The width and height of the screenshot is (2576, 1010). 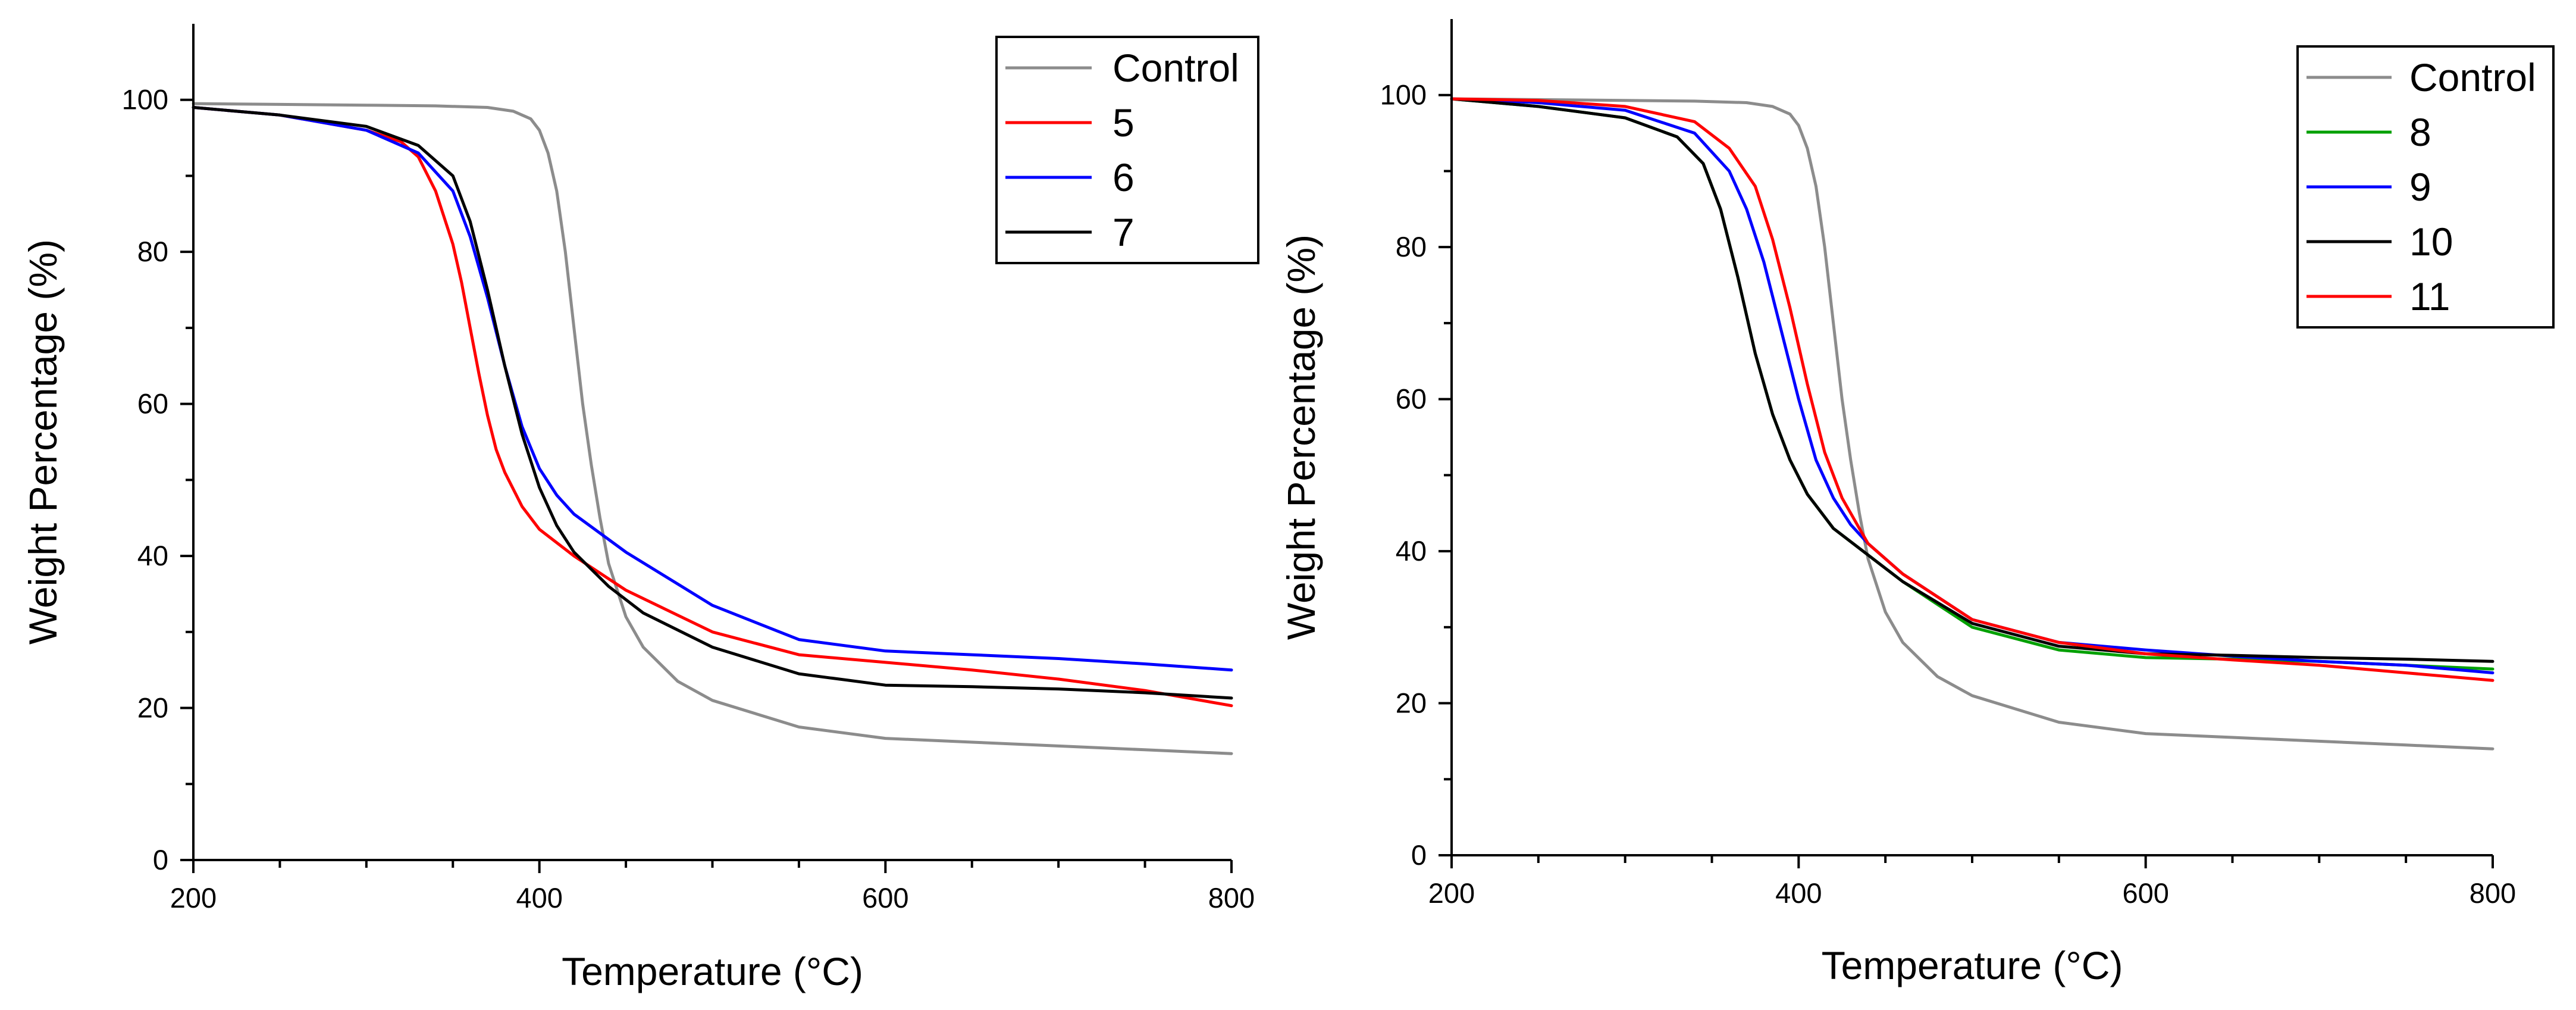 I want to click on legend-label-7: 7, so click(x=1124, y=232).